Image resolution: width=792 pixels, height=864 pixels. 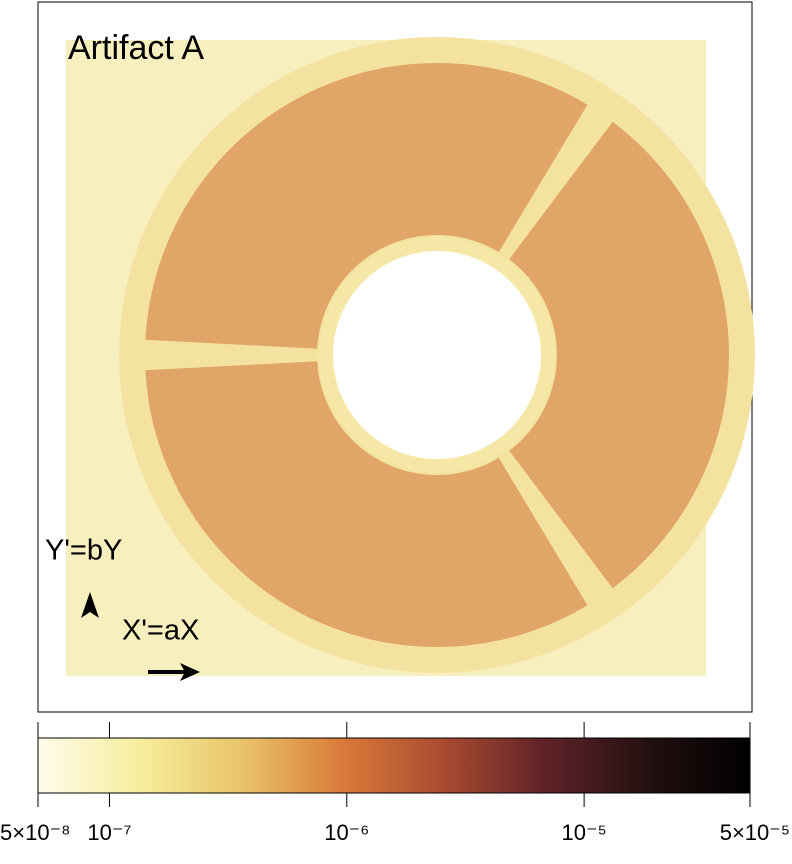 I want to click on center-hole, so click(x=437, y=355).